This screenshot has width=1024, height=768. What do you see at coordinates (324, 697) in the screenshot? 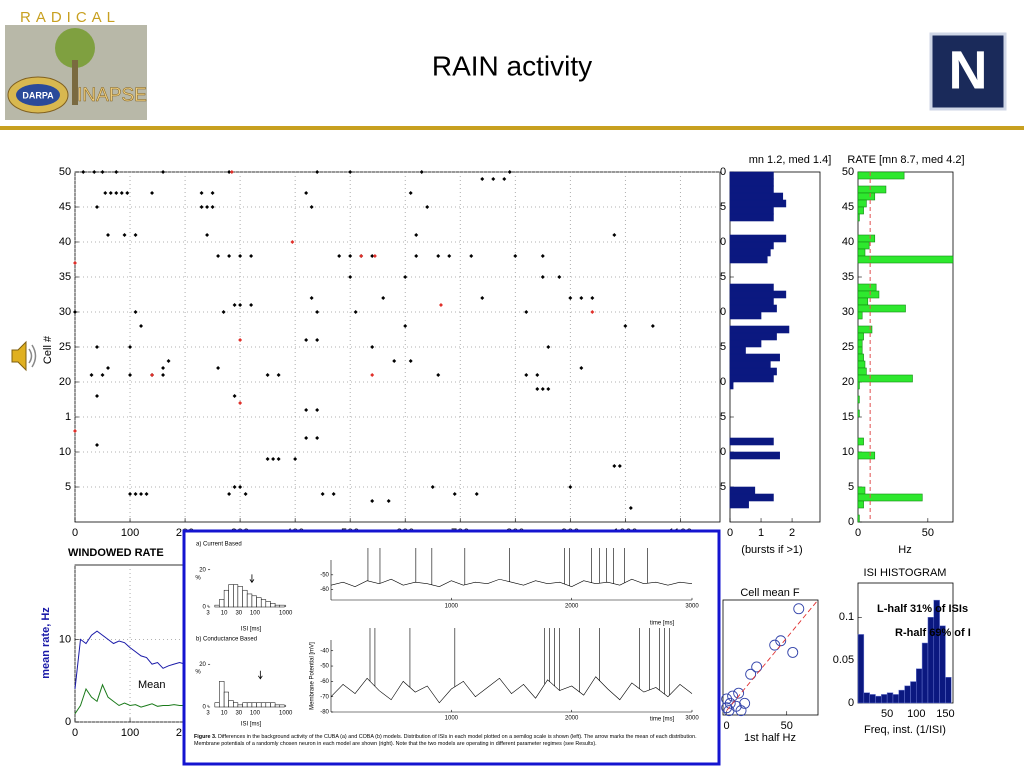
I see `y-tick-label: -70` at bounding box center [324, 697].